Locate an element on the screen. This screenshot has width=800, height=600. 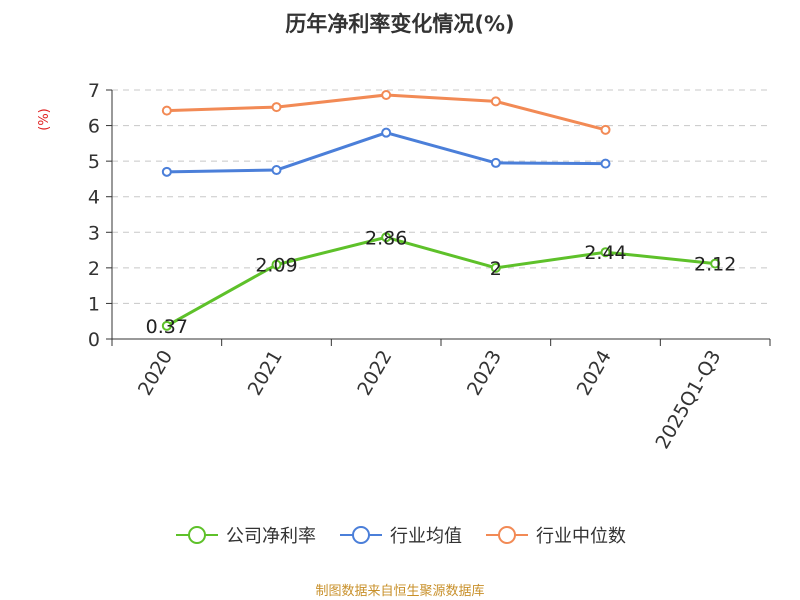
data-label: 2.44 is located at coordinates (605, 253).